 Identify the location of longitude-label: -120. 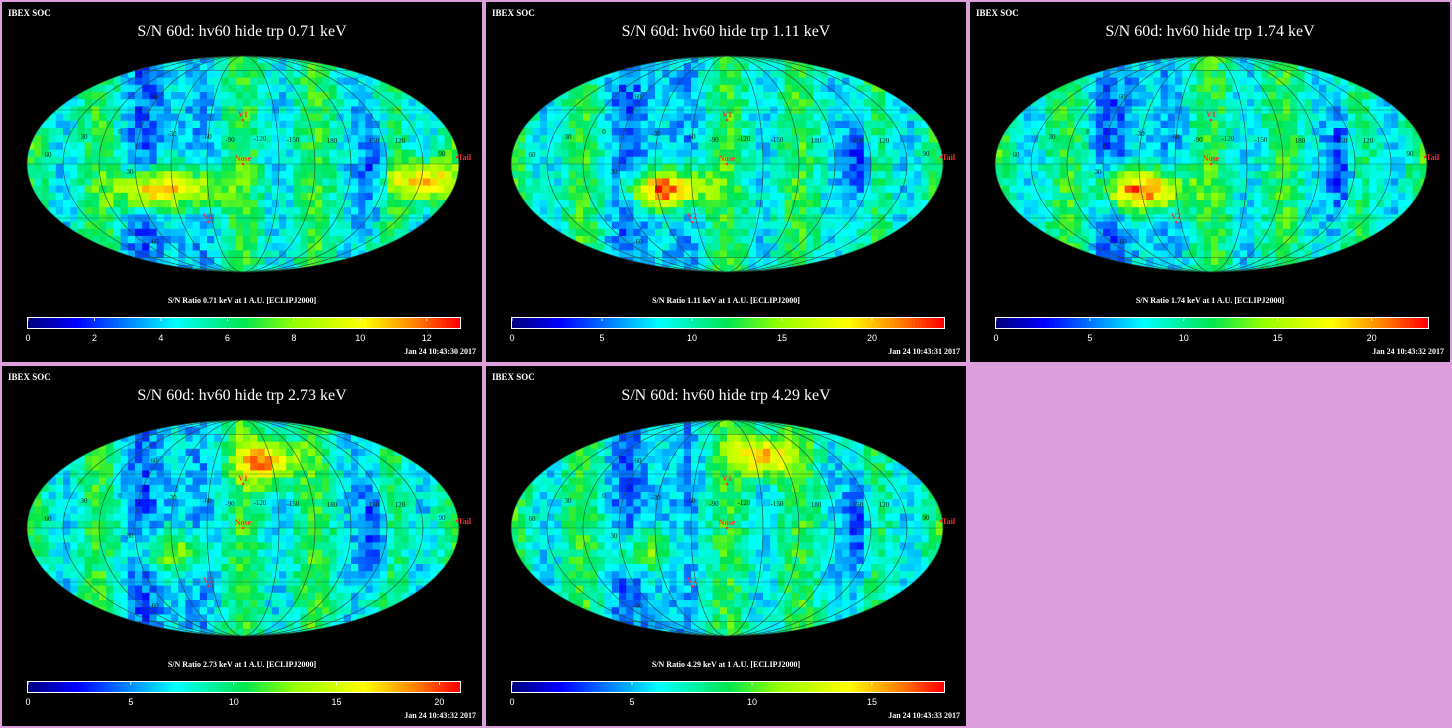
(744, 139).